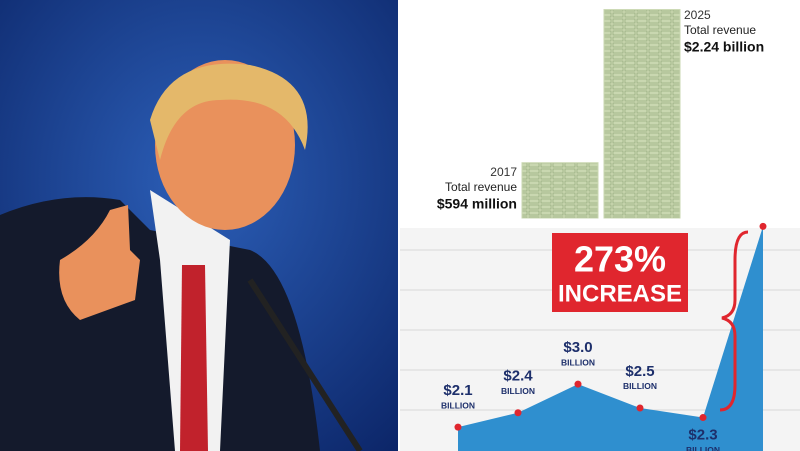 The height and width of the screenshot is (451, 800). I want to click on value-label: $594 million, so click(477, 203).